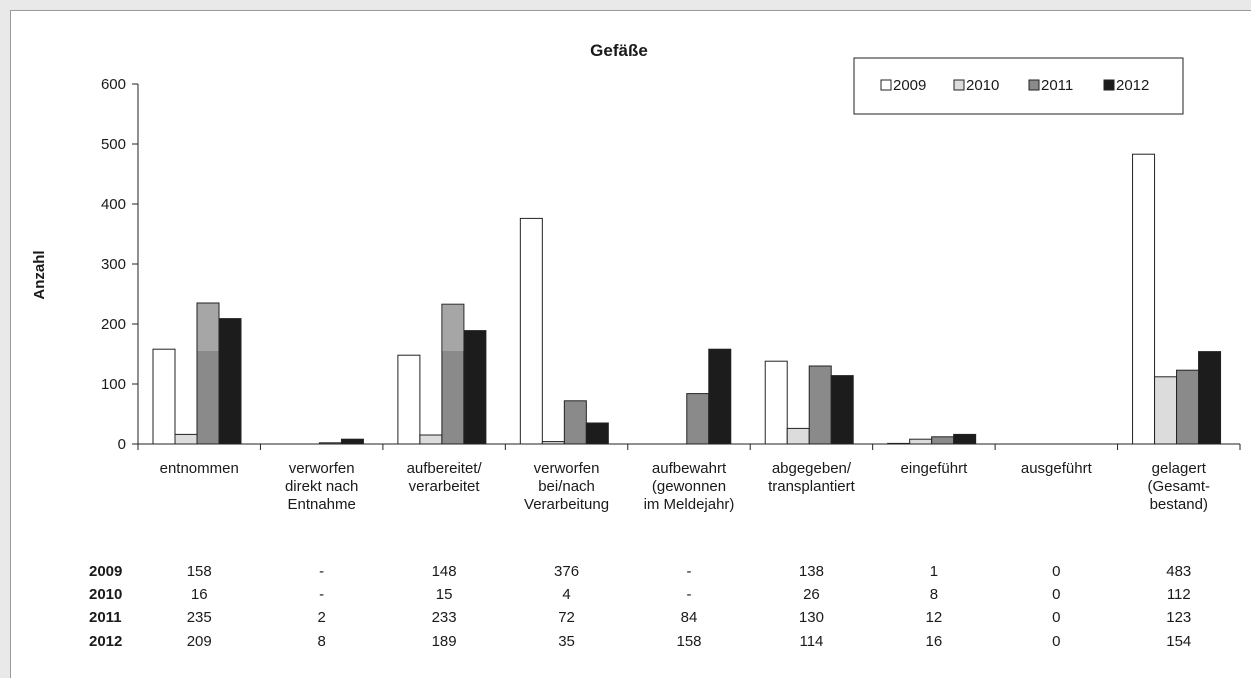 Image resolution: width=1251 pixels, height=678 pixels. What do you see at coordinates (409, 399) in the screenshot?
I see `bar-2009-aufbereitet-verarbeitet` at bounding box center [409, 399].